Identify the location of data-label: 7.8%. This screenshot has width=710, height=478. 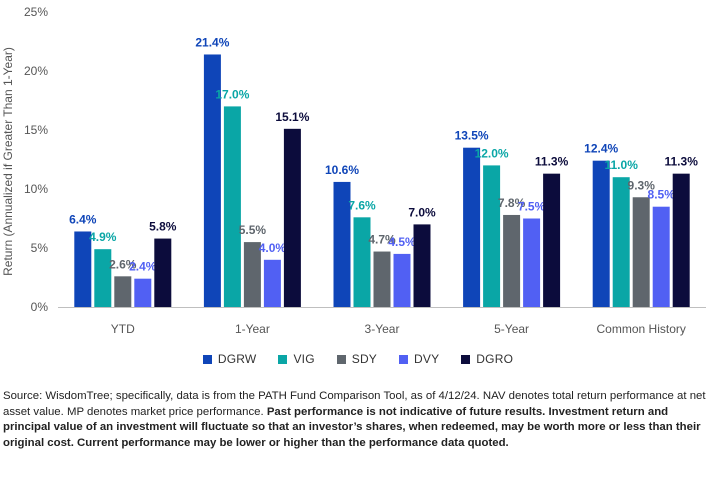
(512, 203).